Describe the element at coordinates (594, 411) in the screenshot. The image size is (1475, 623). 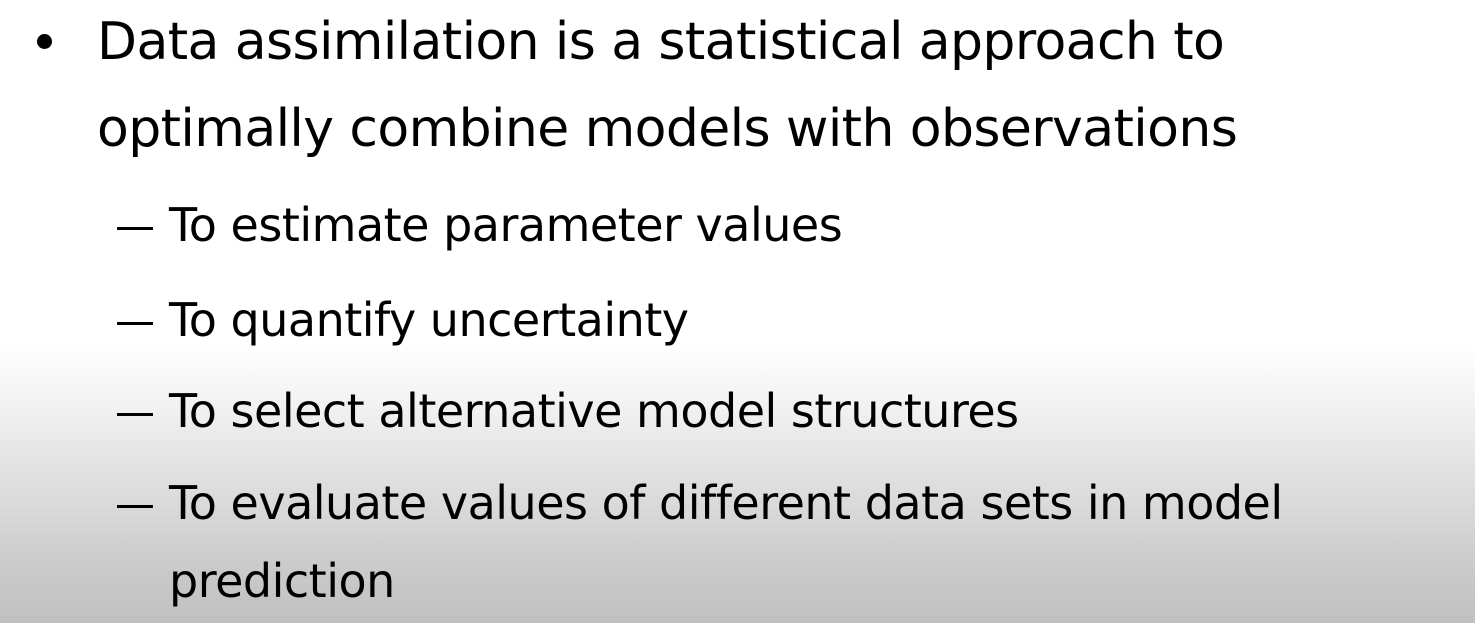
I see `sub-bullet-3: To select alternative model structures` at that location.